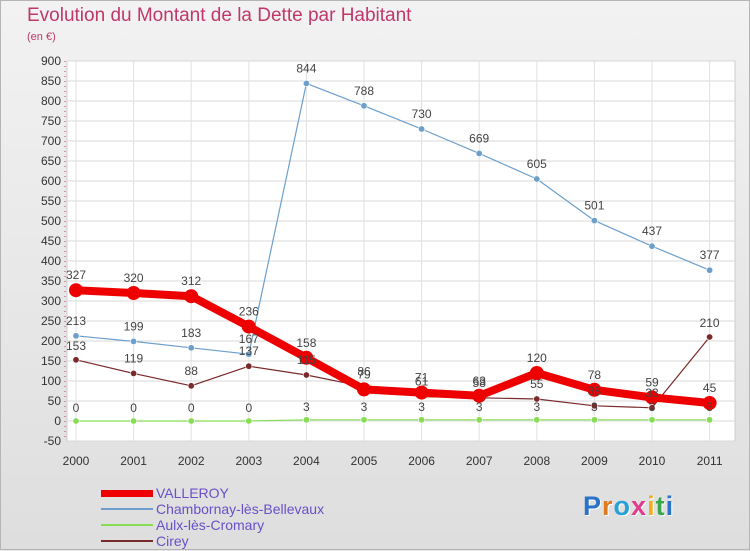 The height and width of the screenshot is (551, 750). Describe the element at coordinates (652, 461) in the screenshot. I see `x-tick-label: 2010` at that location.